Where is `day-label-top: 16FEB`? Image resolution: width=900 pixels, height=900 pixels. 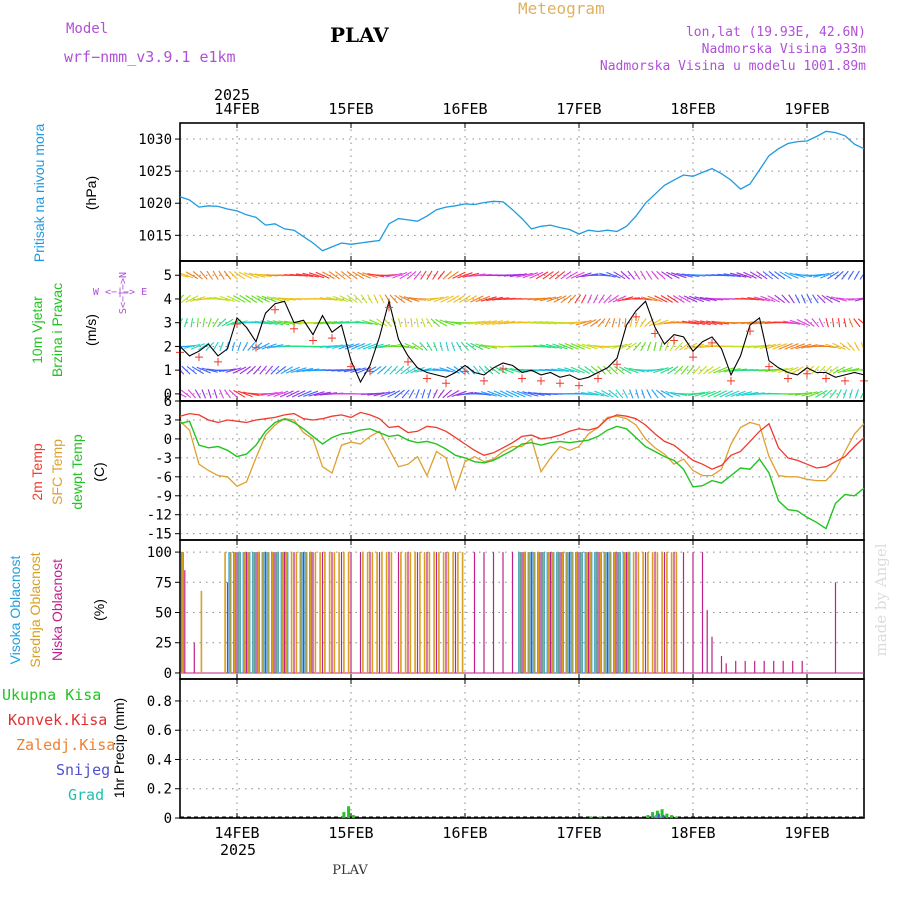
day-label-top: 16FEB is located at coordinates (464, 109).